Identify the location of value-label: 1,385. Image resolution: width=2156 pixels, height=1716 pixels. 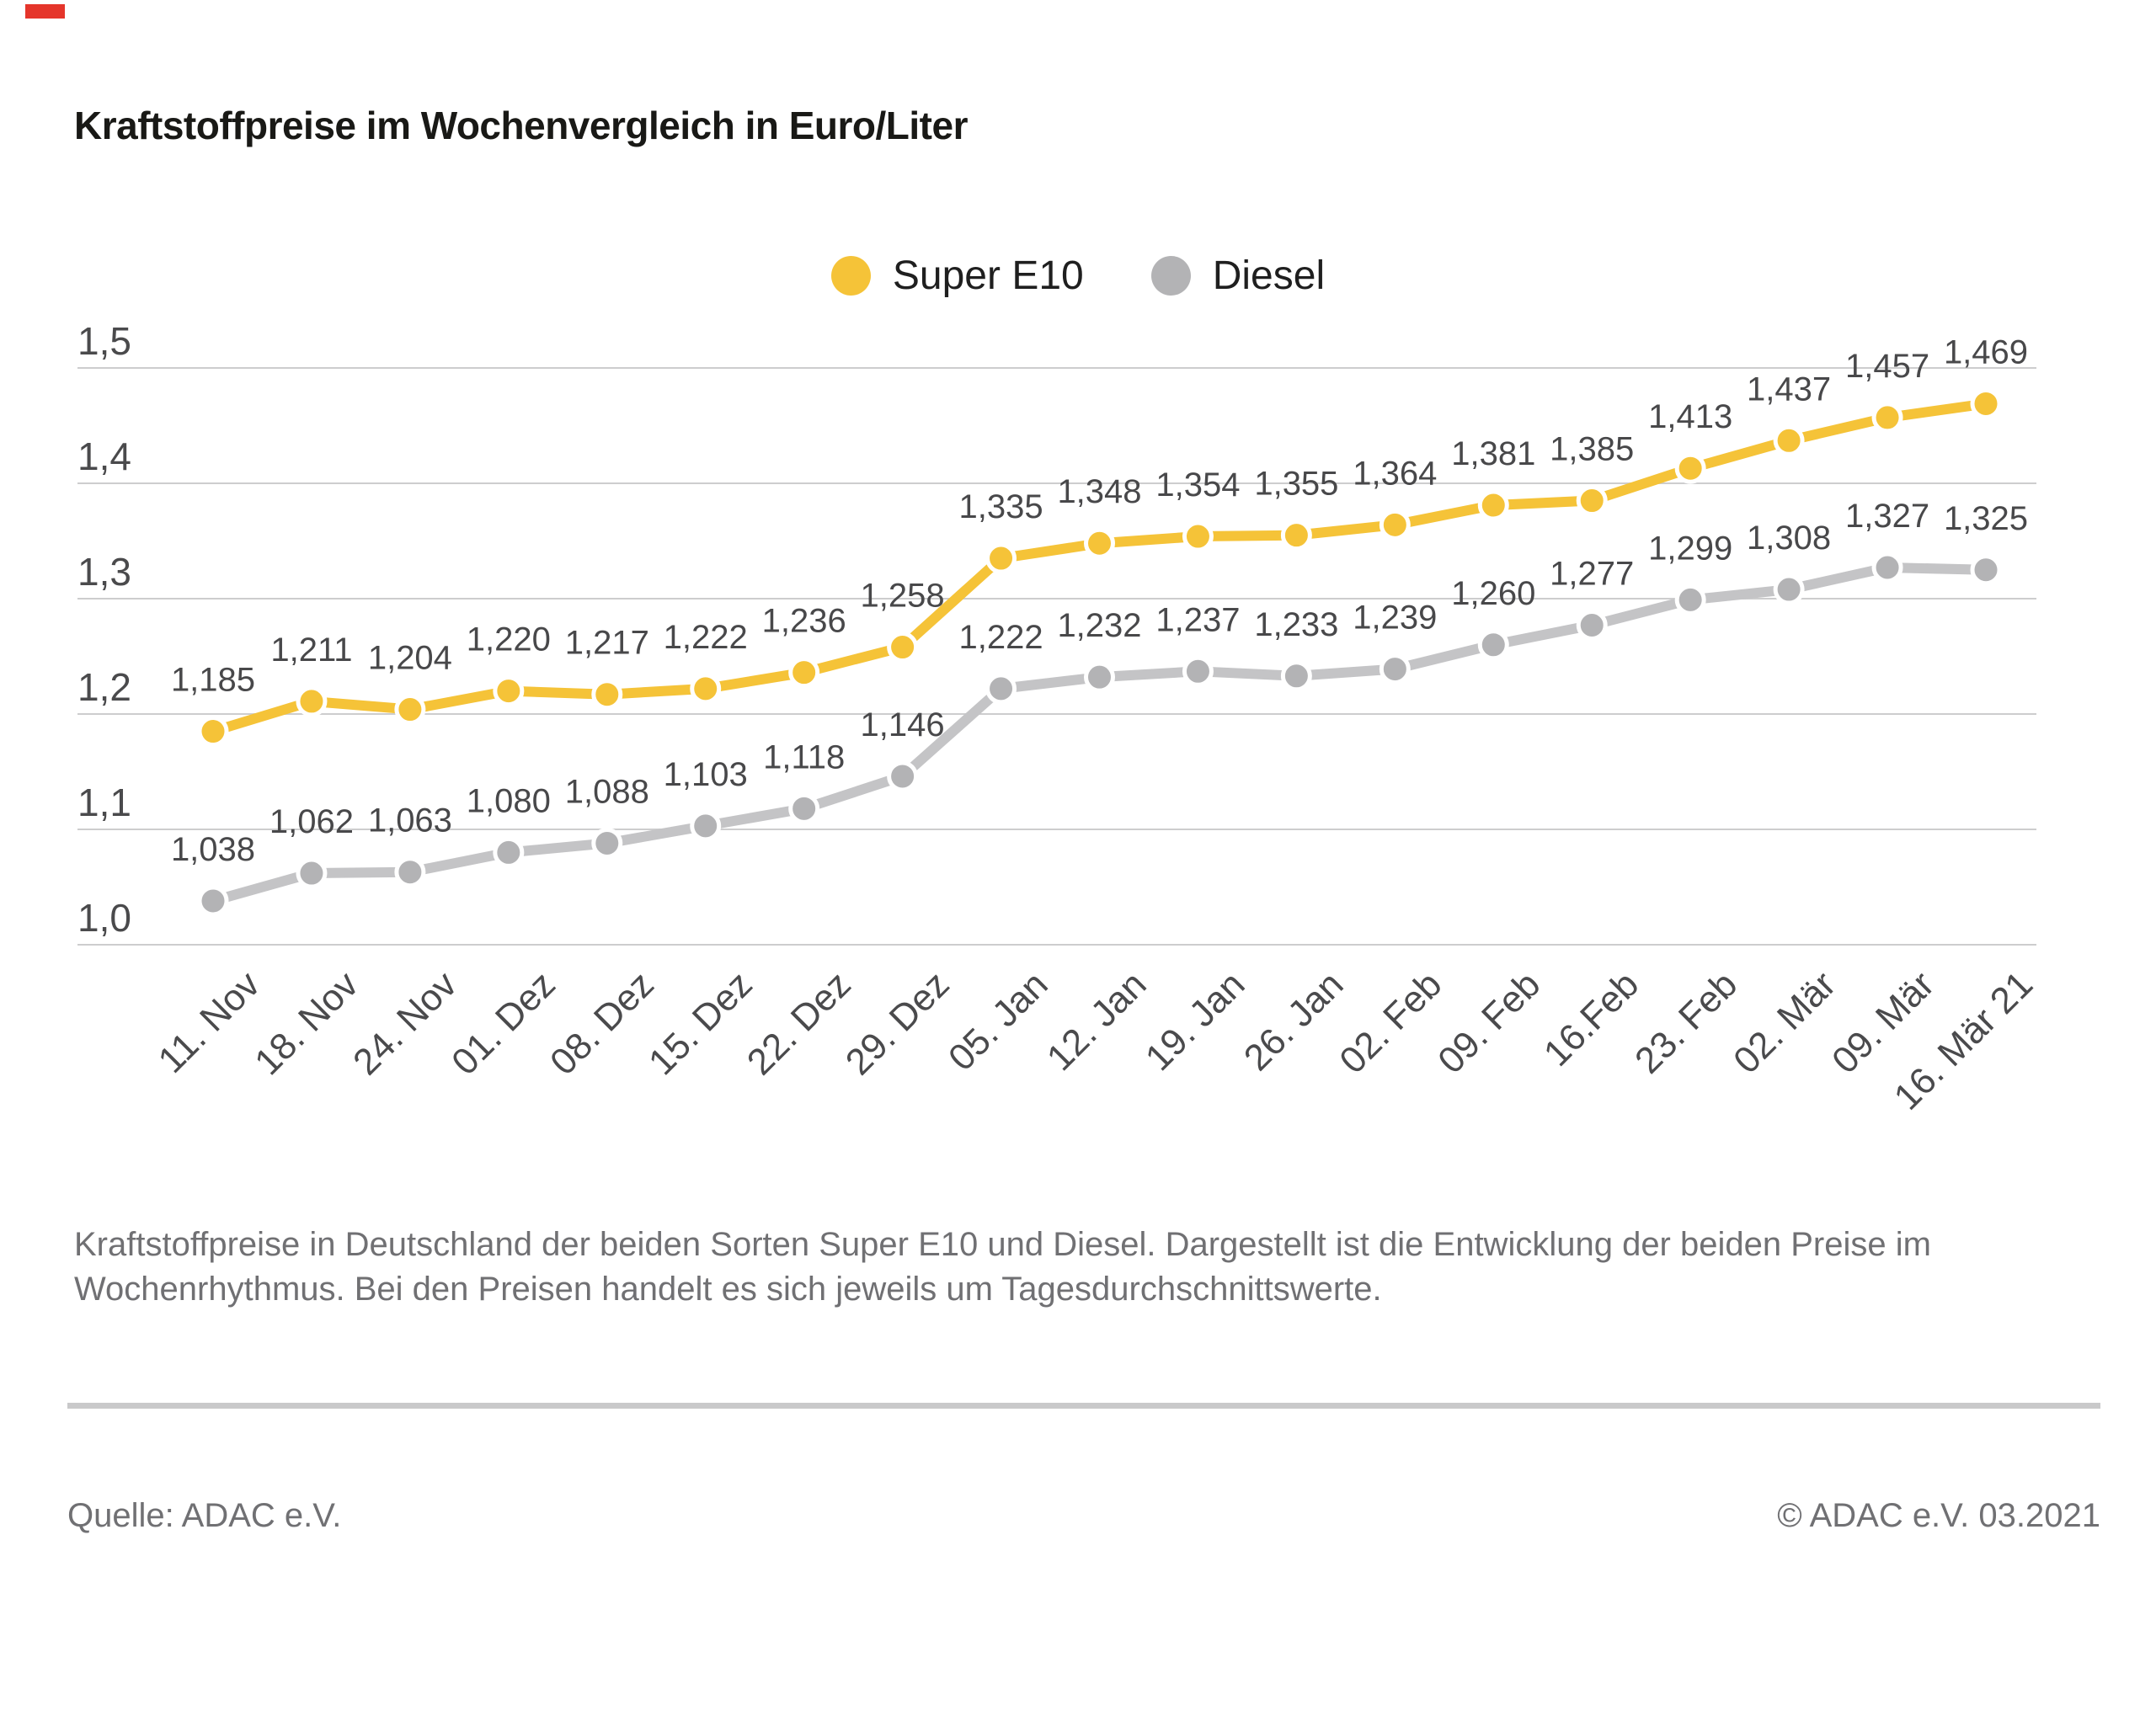
(1592, 449).